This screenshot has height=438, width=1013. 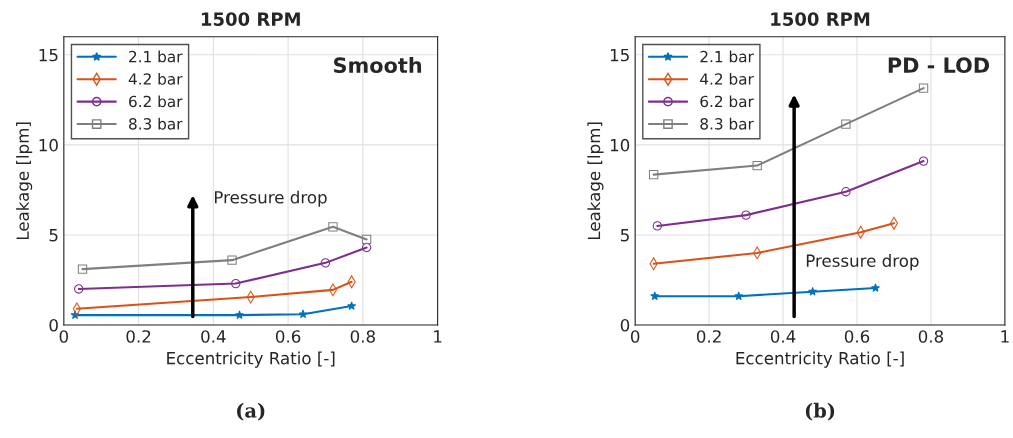 I want to click on annotation: Smooth, so click(x=378, y=65).